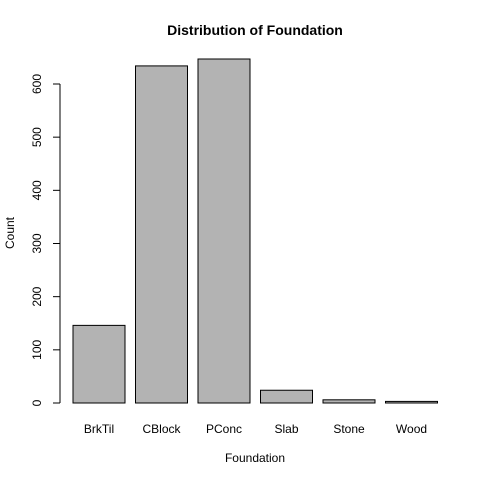 The image size is (480, 480). Describe the element at coordinates (99, 364) in the screenshot. I see `bar-brktil` at that location.